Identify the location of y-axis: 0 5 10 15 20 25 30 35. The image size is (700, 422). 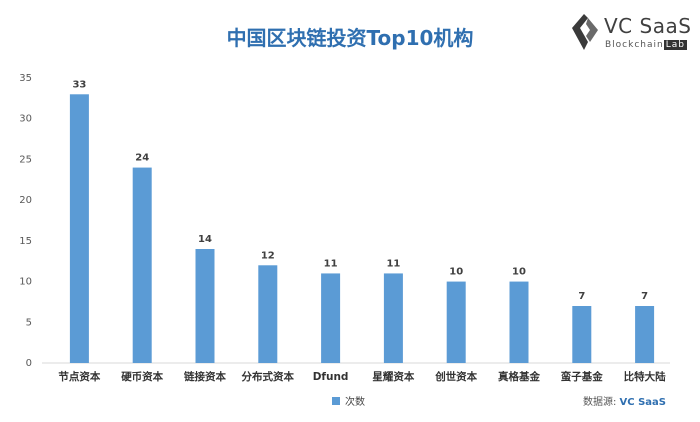
(25, 221).